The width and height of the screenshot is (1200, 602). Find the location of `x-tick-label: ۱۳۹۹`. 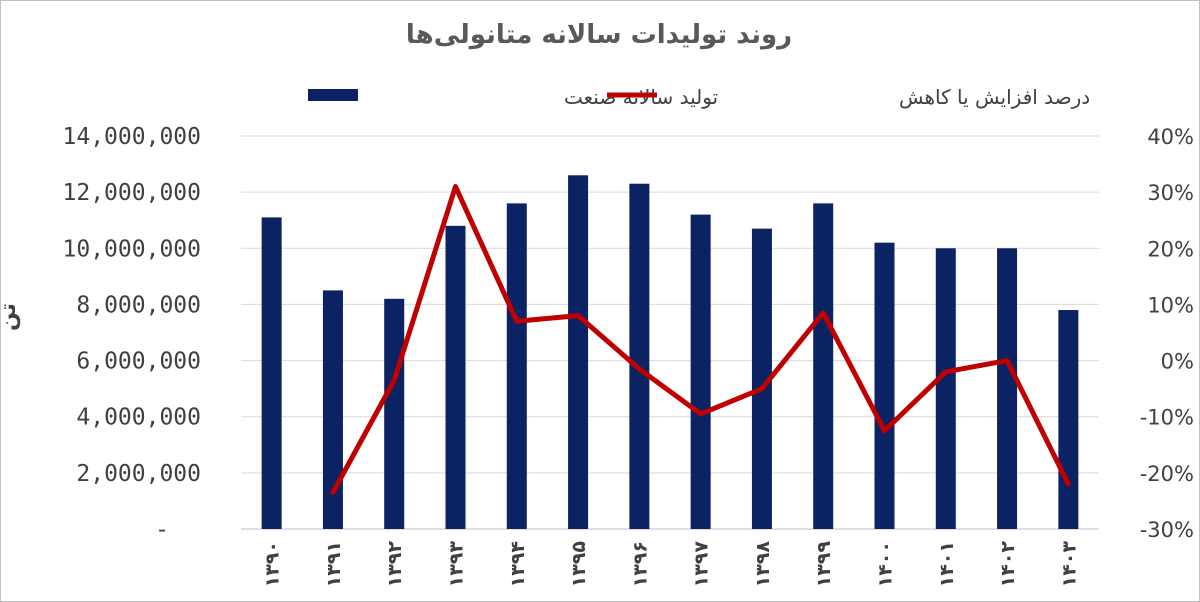

x-tick-label: ۱۳۹۹ is located at coordinates (824, 564).